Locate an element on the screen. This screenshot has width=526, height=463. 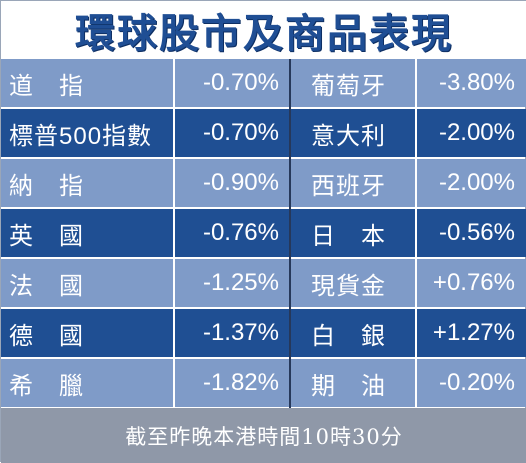
table-row: 法 國 -1.25% 現貨金 +0.76% is located at coordinates (263, 283).